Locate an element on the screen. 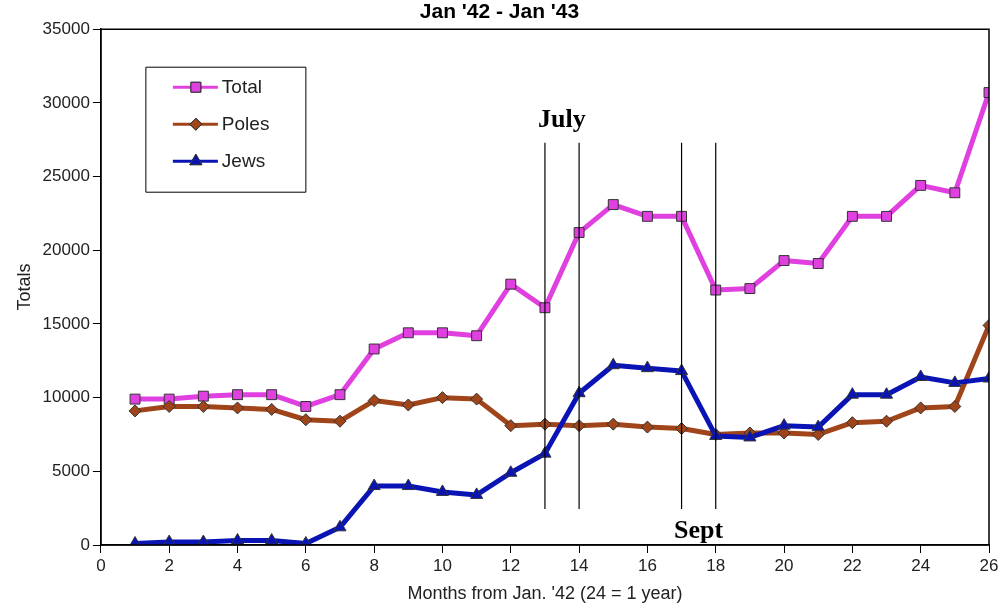  x-axis-title: Months from Jan. '42 (24 = 1 year) is located at coordinates (545, 593).